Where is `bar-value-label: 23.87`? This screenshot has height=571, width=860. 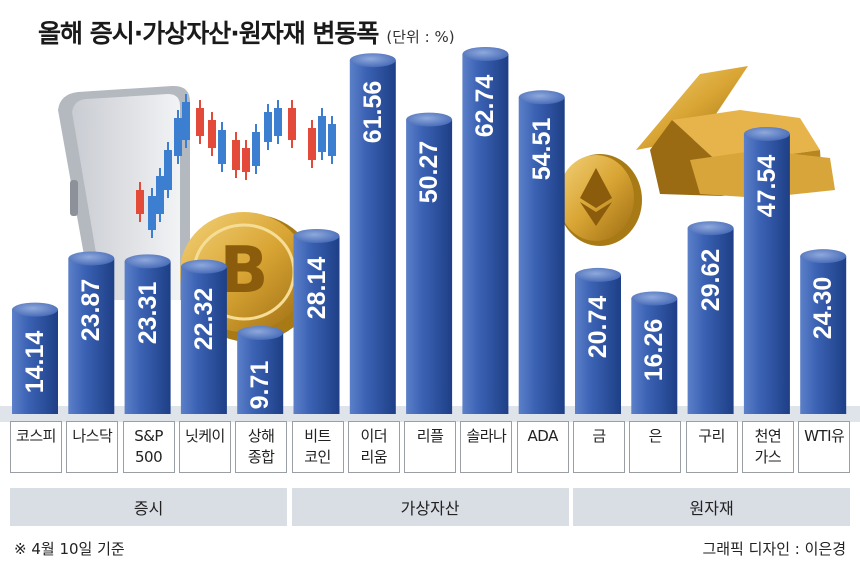 bar-value-label: 23.87 is located at coordinates (91, 310).